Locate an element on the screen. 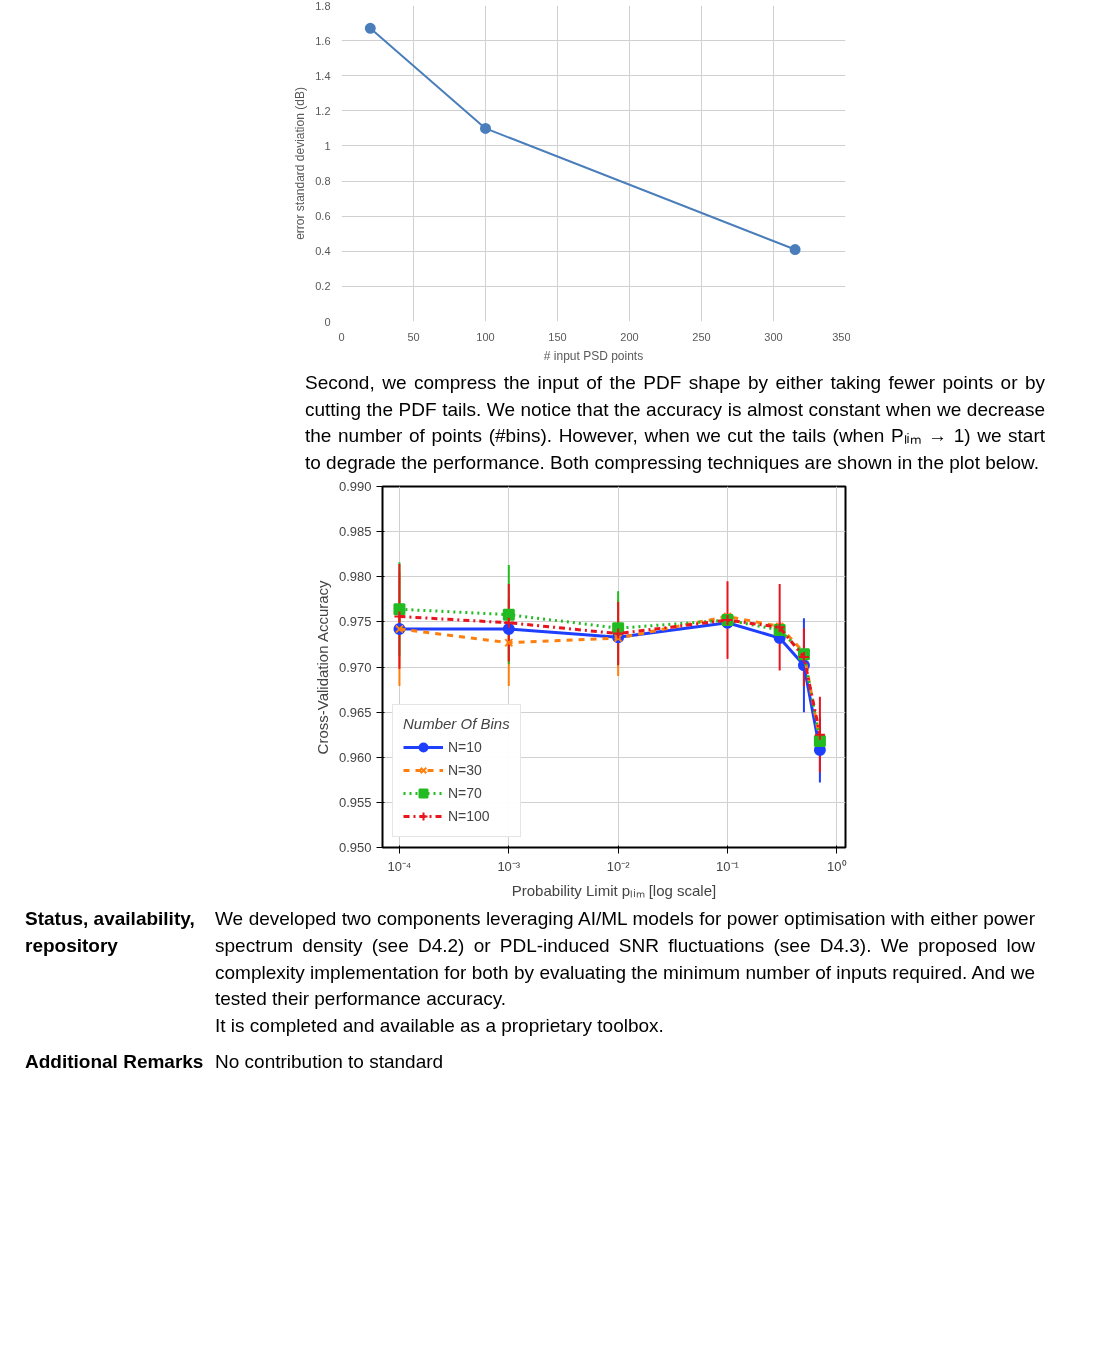  y-tick-label: 0.990 is located at coordinates (355, 487).